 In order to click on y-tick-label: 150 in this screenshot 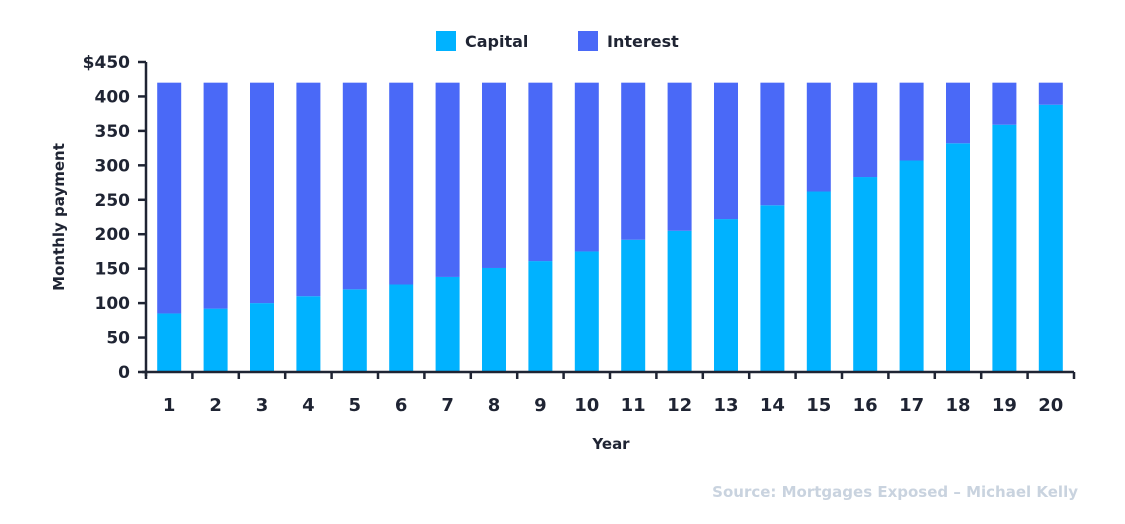, I will do `click(113, 270)`.